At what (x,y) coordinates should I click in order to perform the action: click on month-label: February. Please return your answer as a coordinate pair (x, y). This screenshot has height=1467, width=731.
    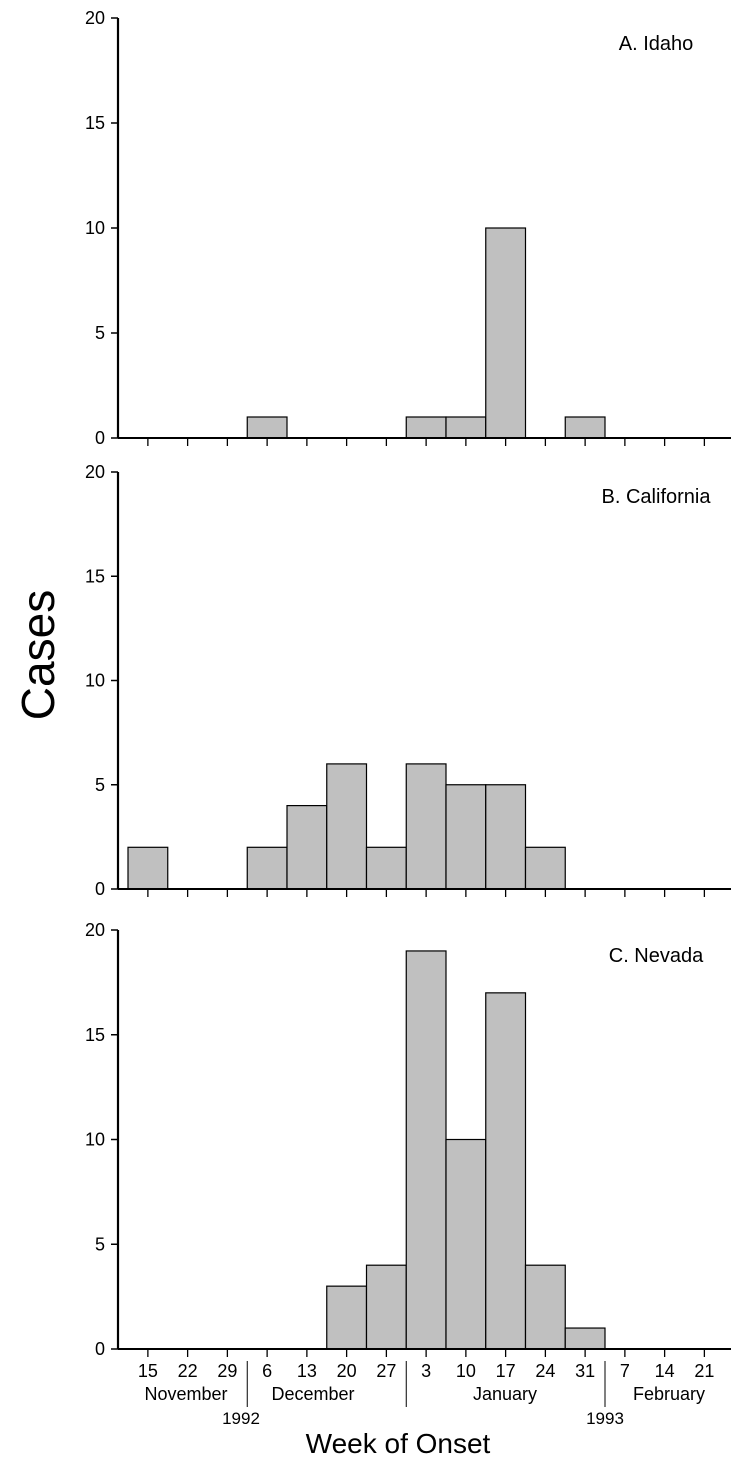
    Looking at the image, I should click on (669, 1394).